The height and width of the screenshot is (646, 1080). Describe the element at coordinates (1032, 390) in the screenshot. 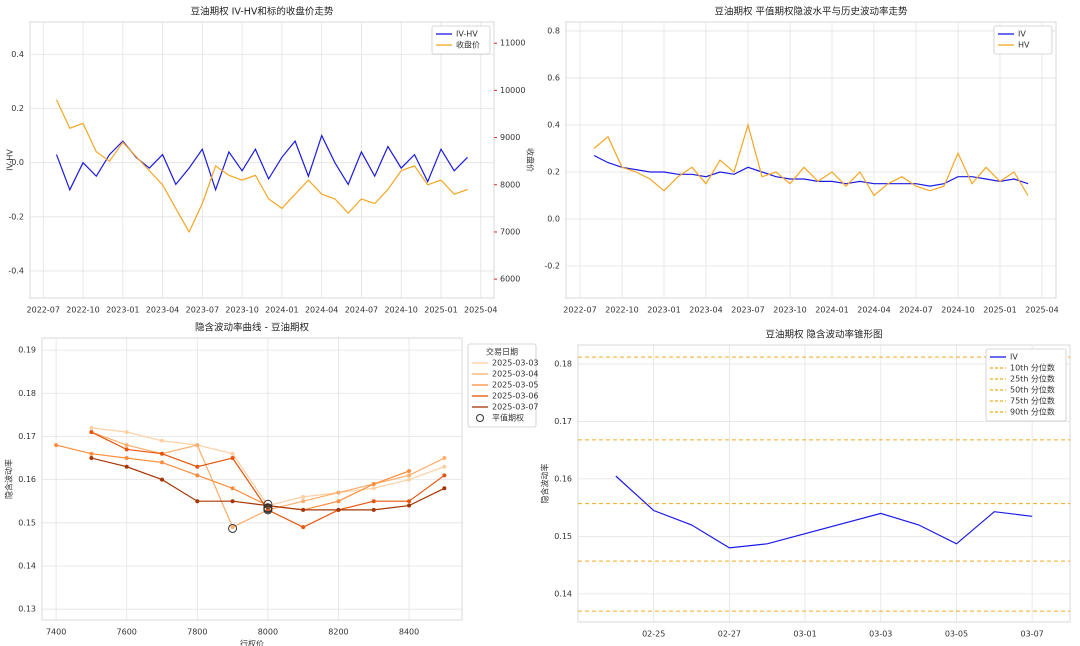

I see `legend-label: 50th 分位数` at that location.